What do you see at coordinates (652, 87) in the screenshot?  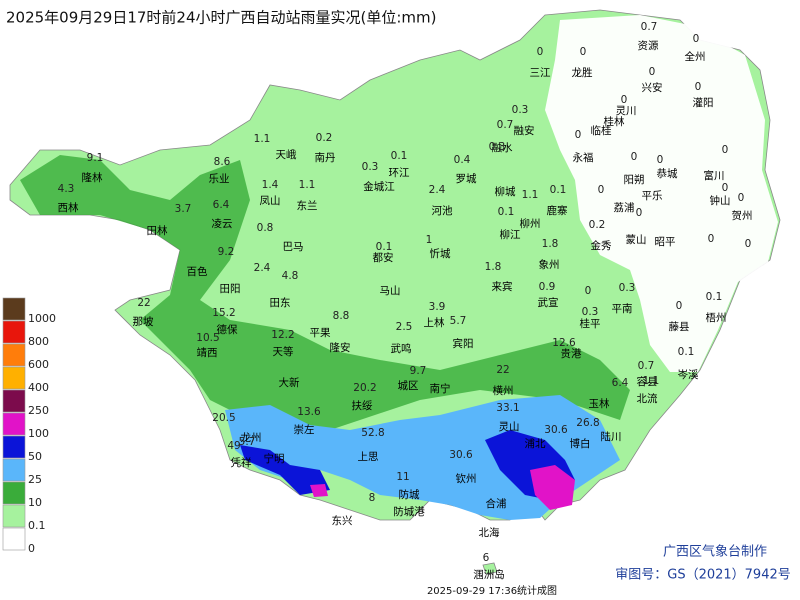 I see `place-name: 兴安` at bounding box center [652, 87].